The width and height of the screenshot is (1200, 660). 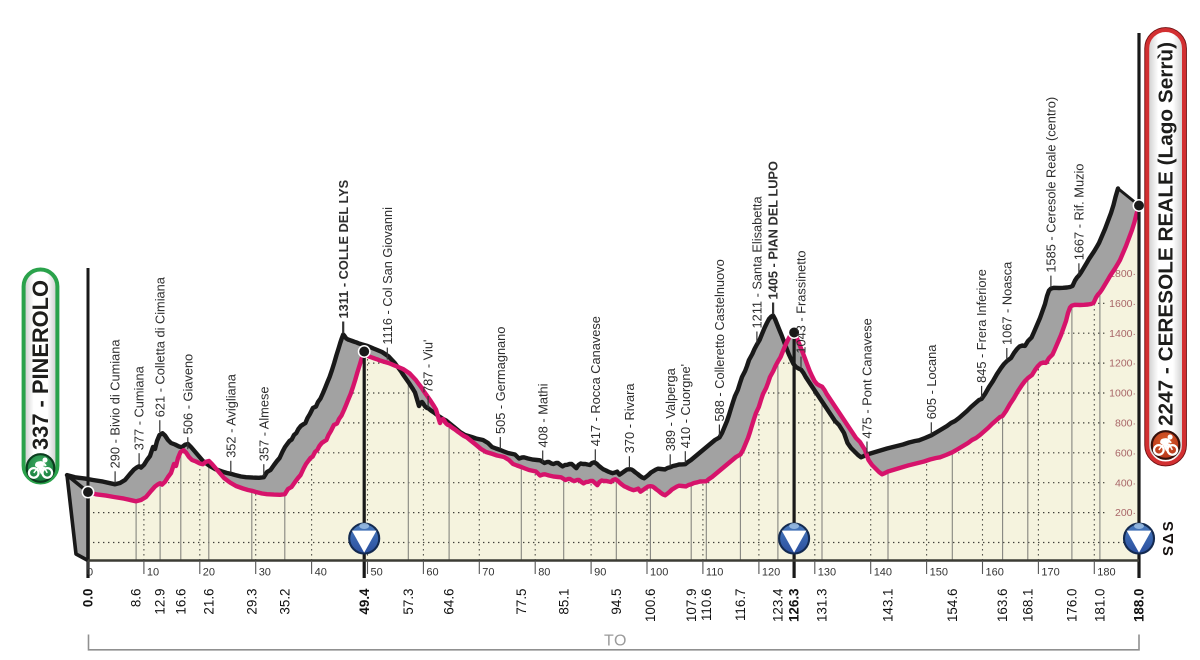 I want to click on svg-text: 181.0, so click(x=1100, y=606).